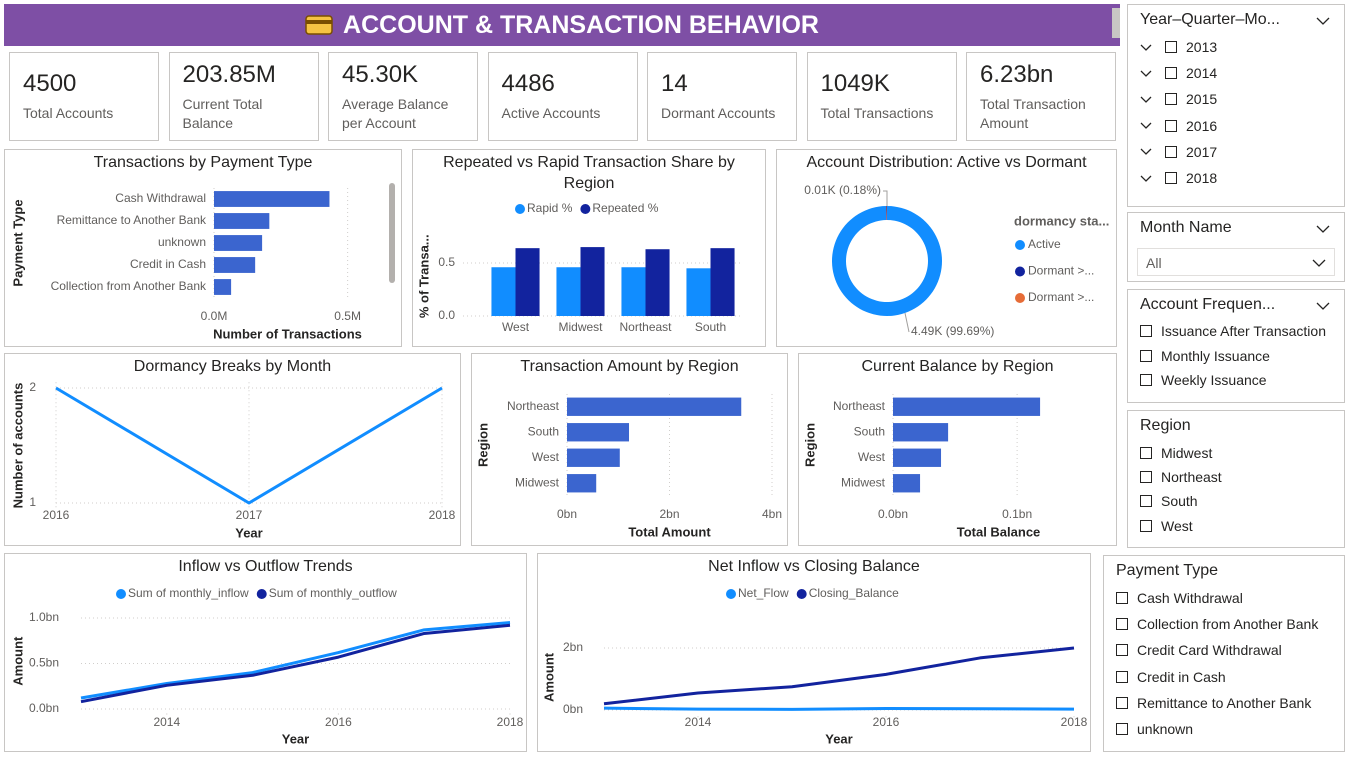  I want to click on slicer-item: Remittance to Another Bank, so click(1213, 703).